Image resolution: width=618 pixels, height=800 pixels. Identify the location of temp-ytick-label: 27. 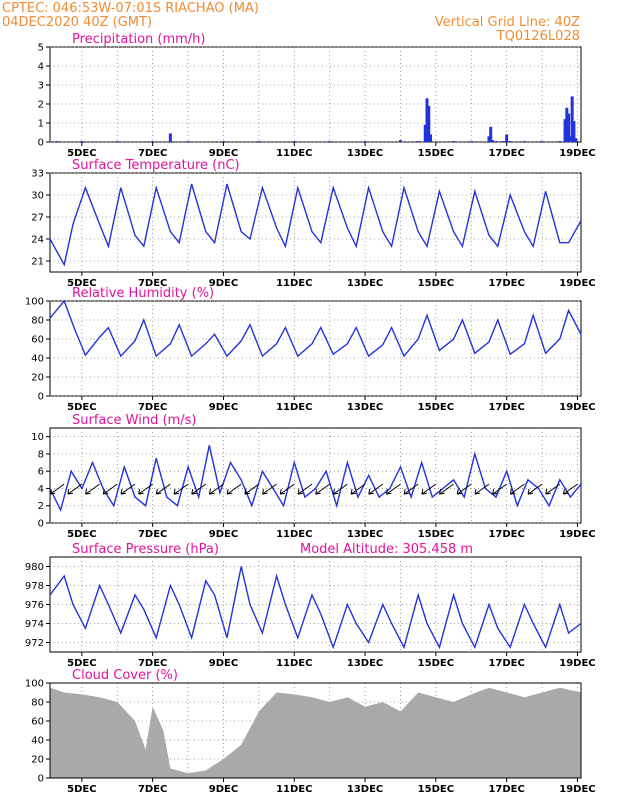
(37, 218).